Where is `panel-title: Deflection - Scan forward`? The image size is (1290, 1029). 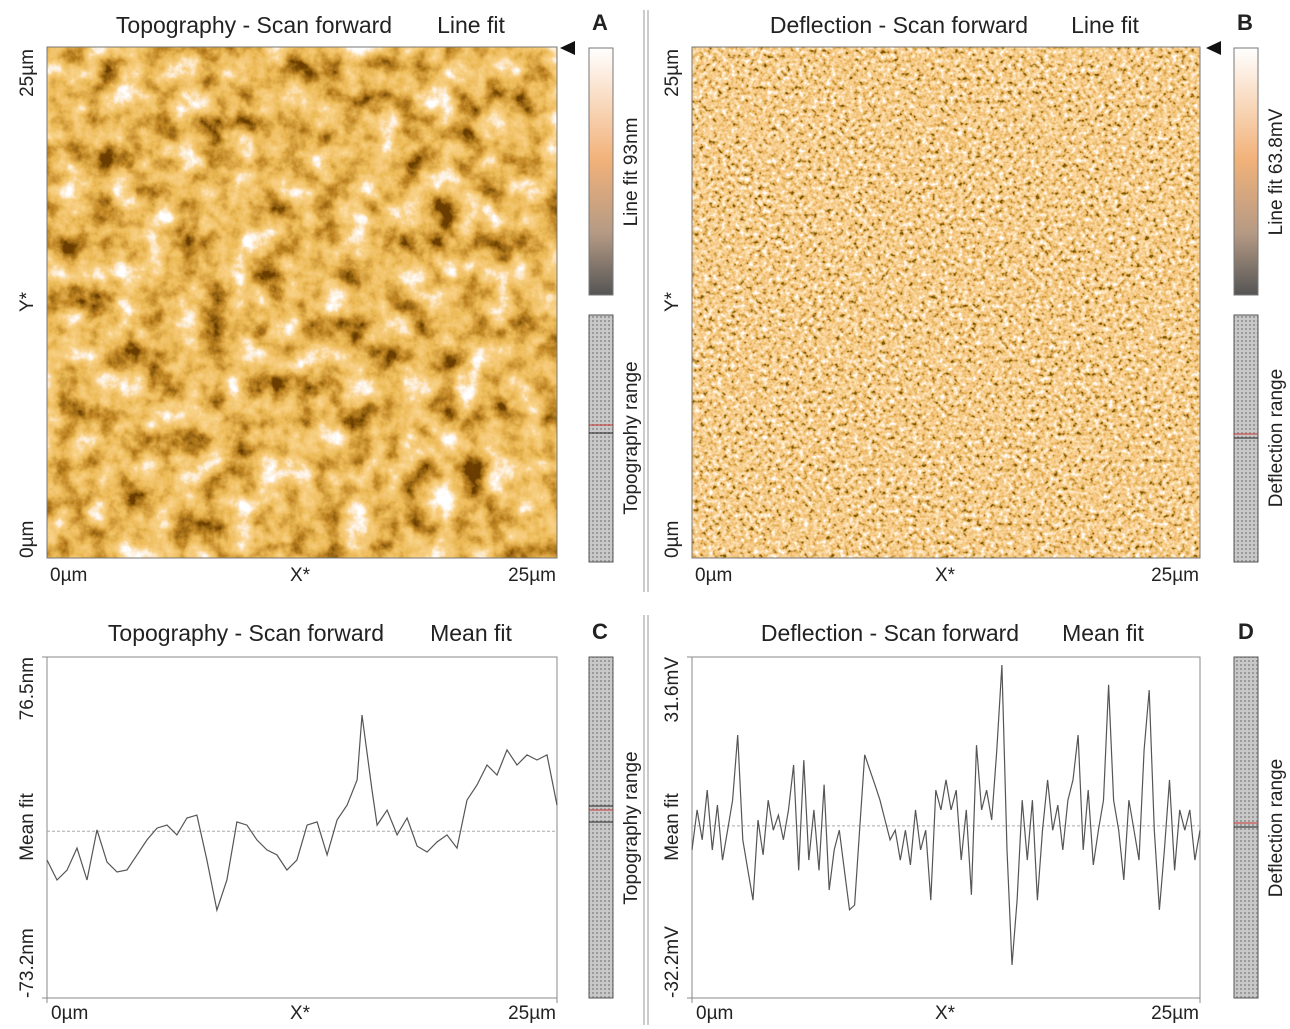 panel-title: Deflection - Scan forward is located at coordinates (899, 25).